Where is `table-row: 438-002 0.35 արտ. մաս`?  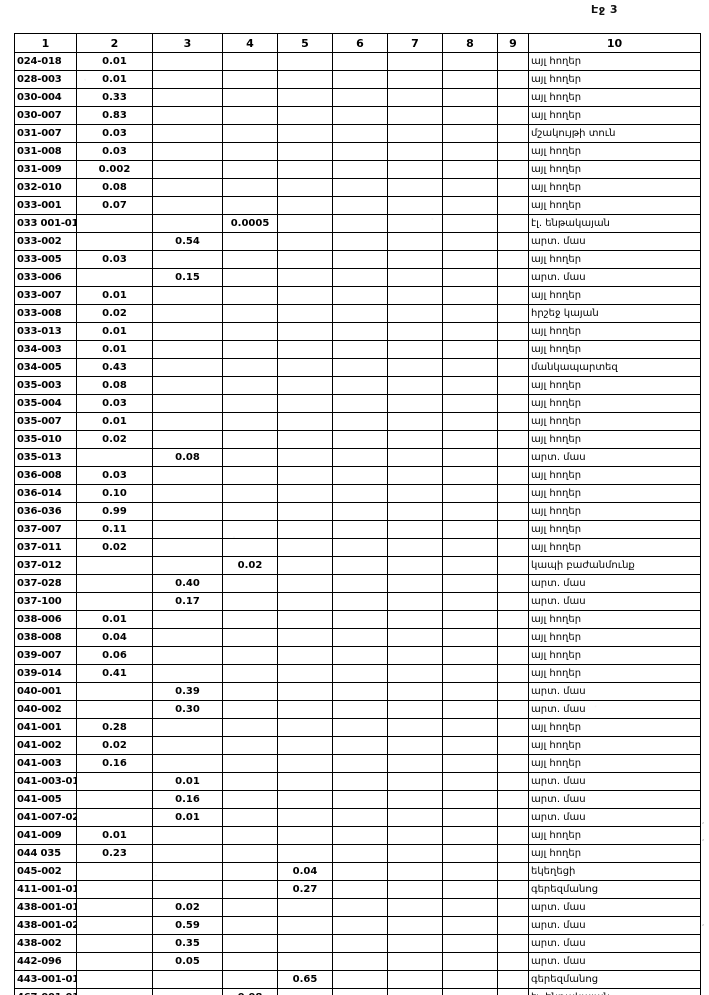
table-row: 438-002 0.35 արտ. մաս is located at coordinates (357, 943).